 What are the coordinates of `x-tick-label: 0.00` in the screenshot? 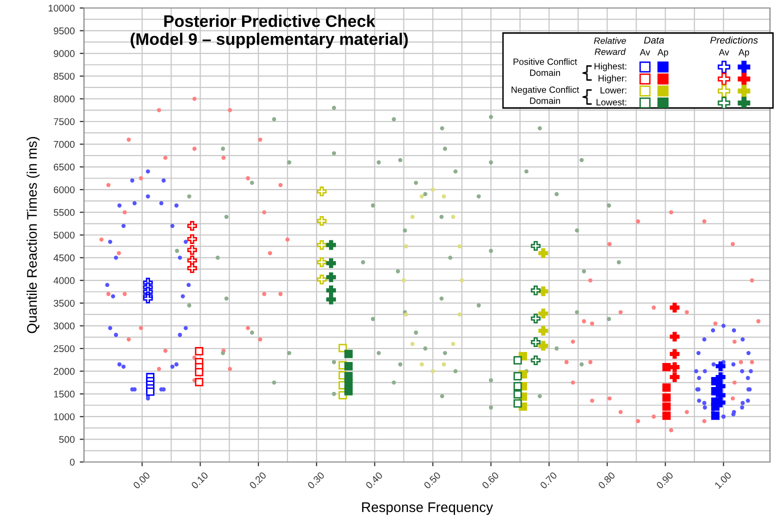 It's located at (141, 480).